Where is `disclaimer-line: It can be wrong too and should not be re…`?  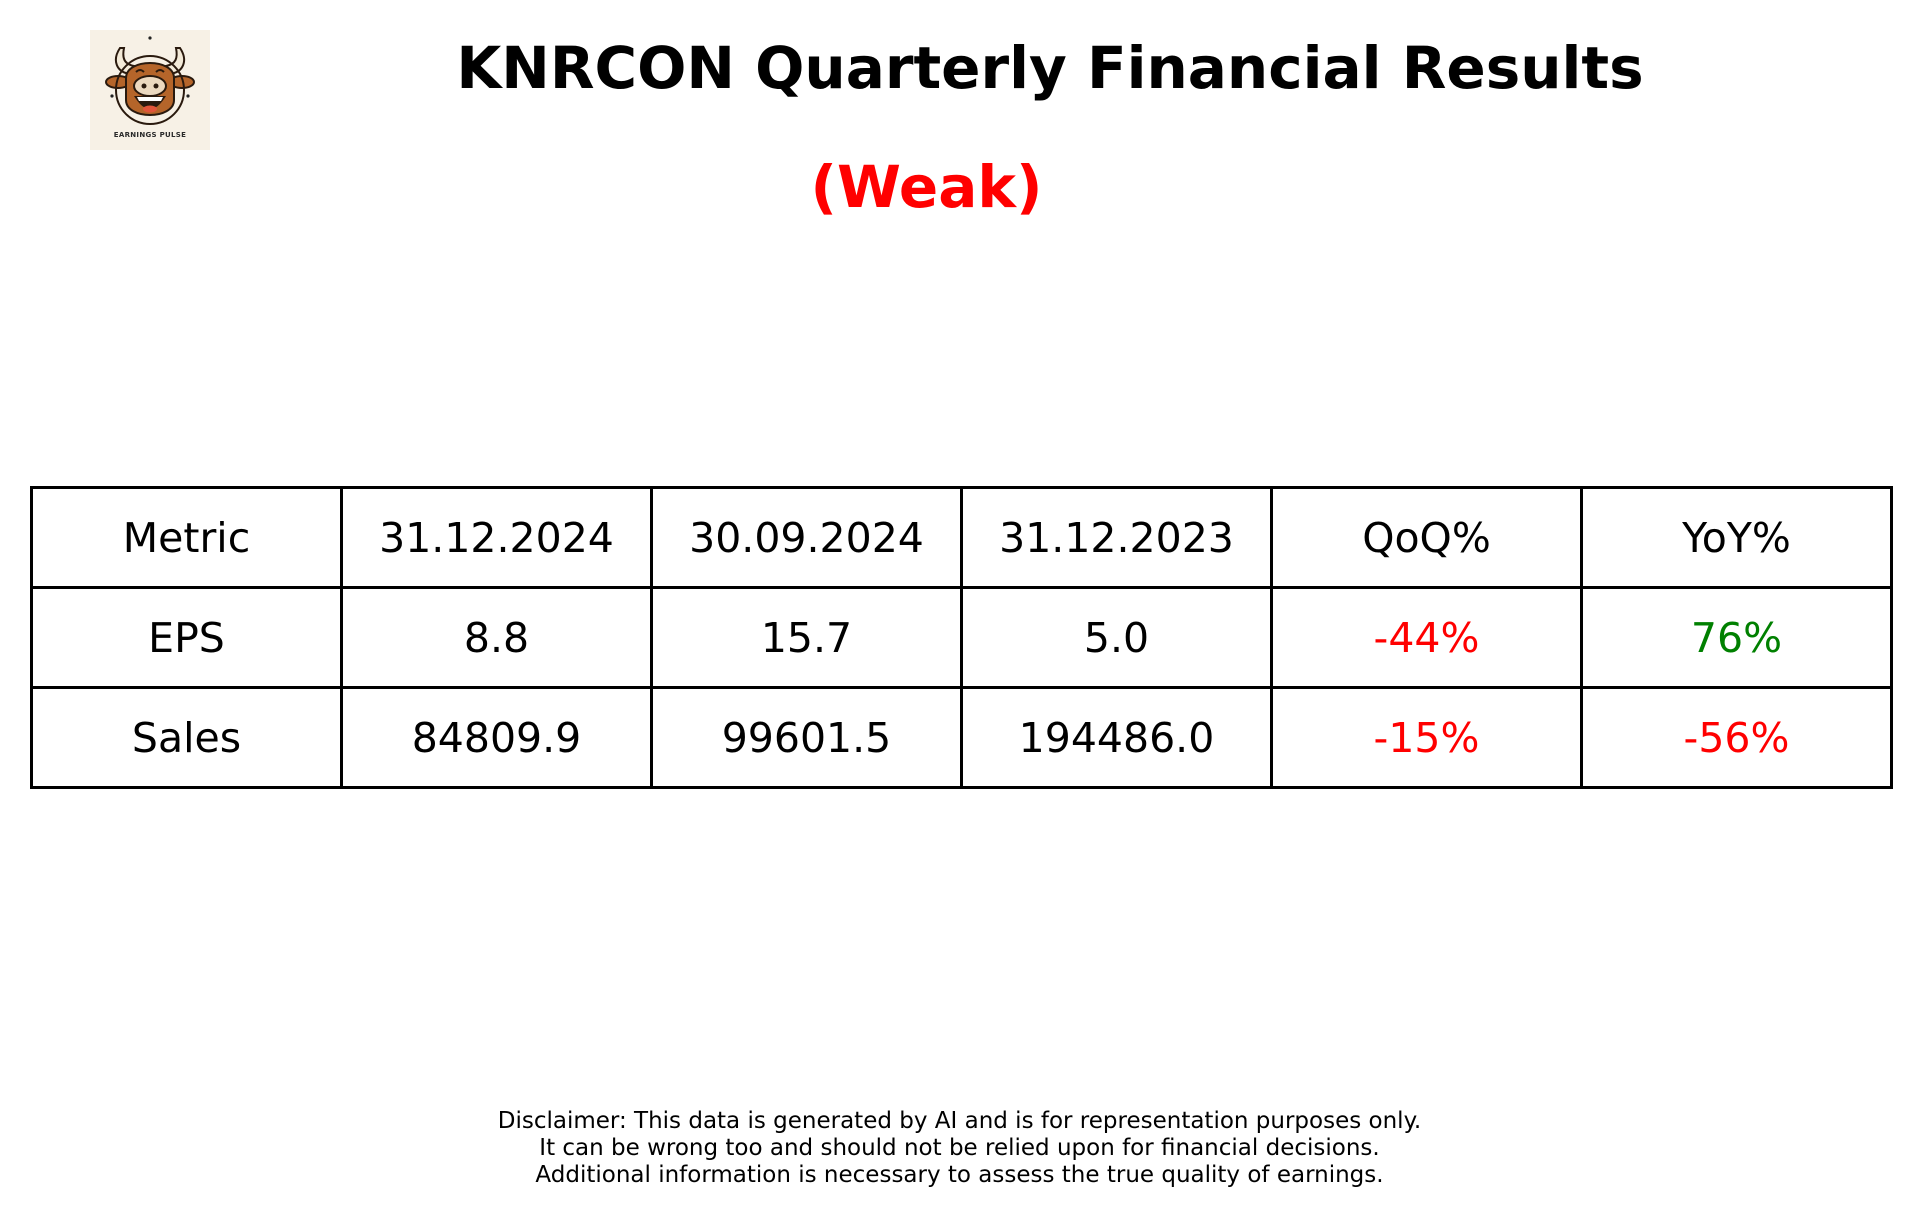
disclaimer-line: It can be wrong too and should not be re… is located at coordinates (959, 1148).